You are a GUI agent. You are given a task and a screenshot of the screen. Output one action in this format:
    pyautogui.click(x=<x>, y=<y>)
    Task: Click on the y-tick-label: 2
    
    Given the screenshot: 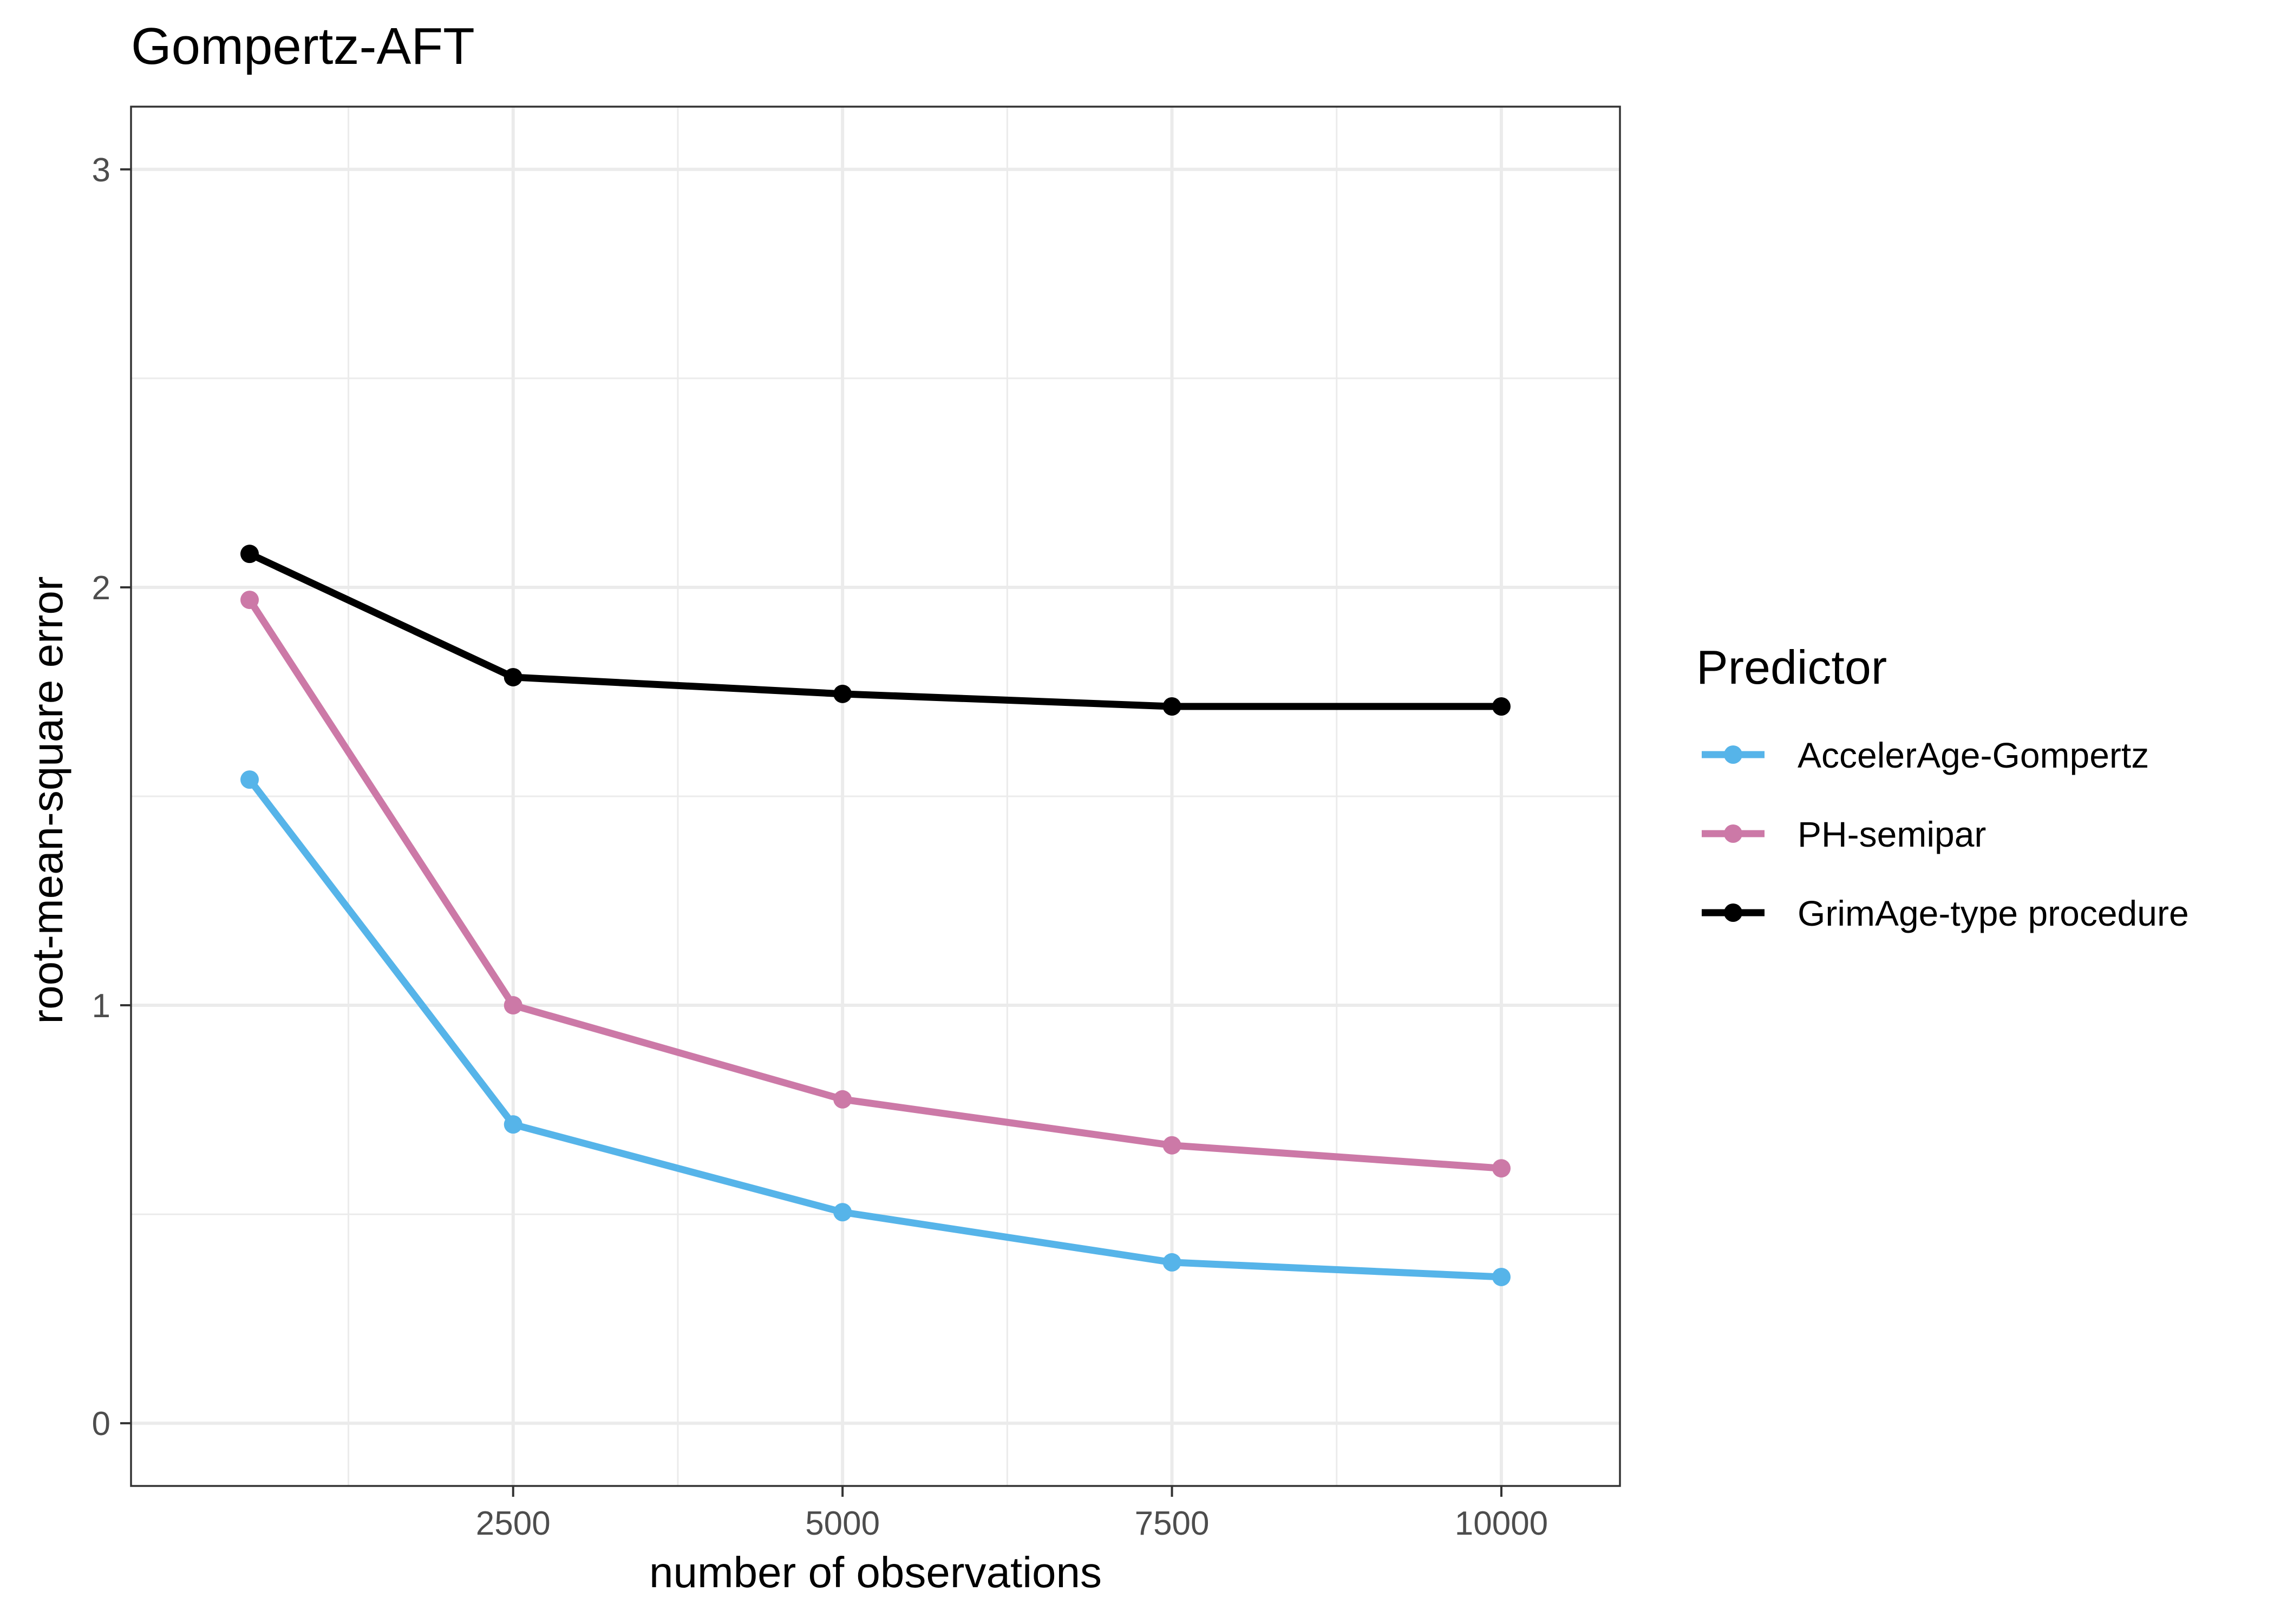 What is the action you would take?
    pyautogui.click(x=101, y=588)
    